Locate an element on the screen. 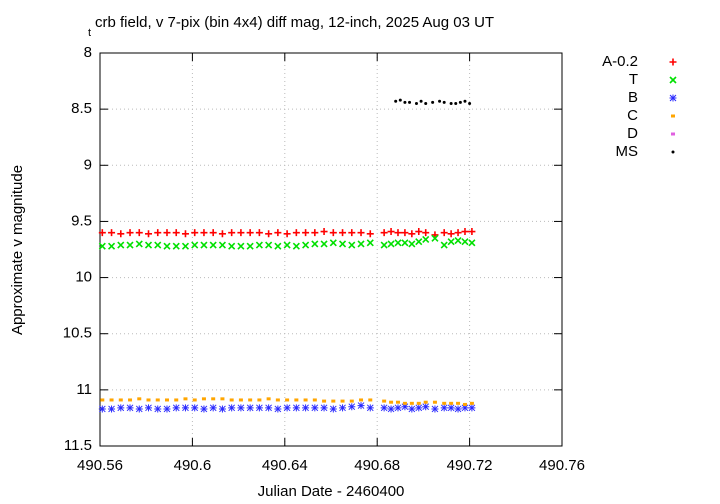 This screenshot has height=504, width=720. x-tick-label: 490.68 is located at coordinates (377, 465).